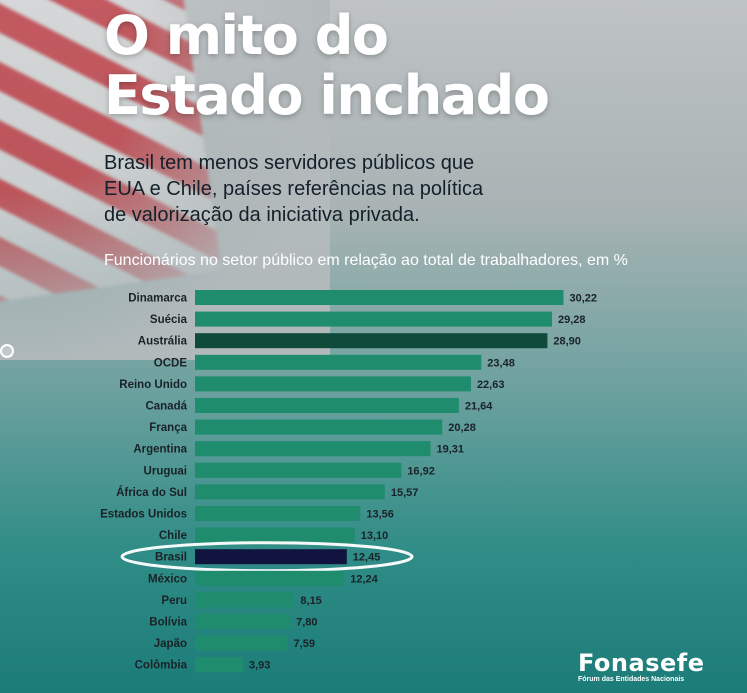  What do you see at coordinates (174, 601) in the screenshot?
I see `category-label-peru: Peru` at bounding box center [174, 601].